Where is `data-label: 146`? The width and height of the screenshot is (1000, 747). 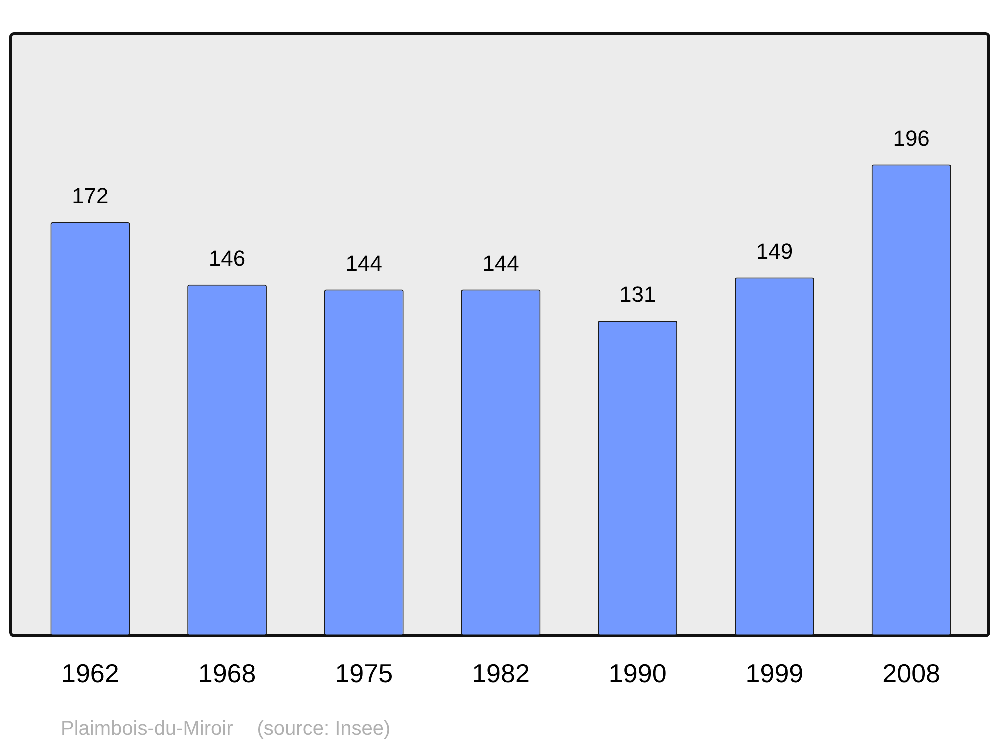 data-label: 146 is located at coordinates (227, 258).